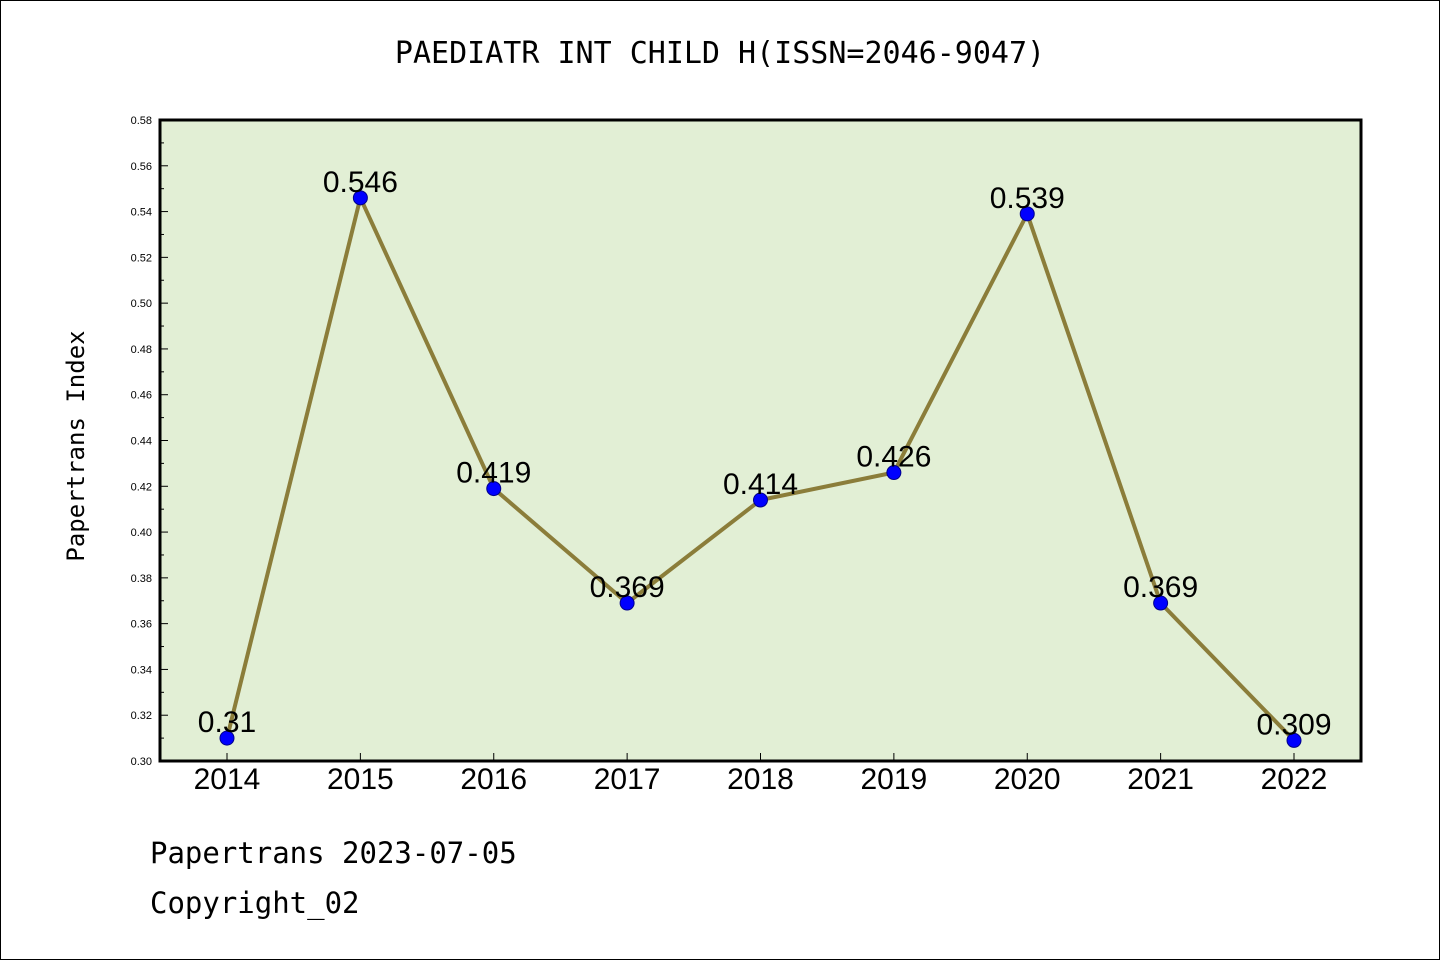 Image resolution: width=1440 pixels, height=960 pixels. I want to click on y-tick-label: 0.38, so click(141, 579).